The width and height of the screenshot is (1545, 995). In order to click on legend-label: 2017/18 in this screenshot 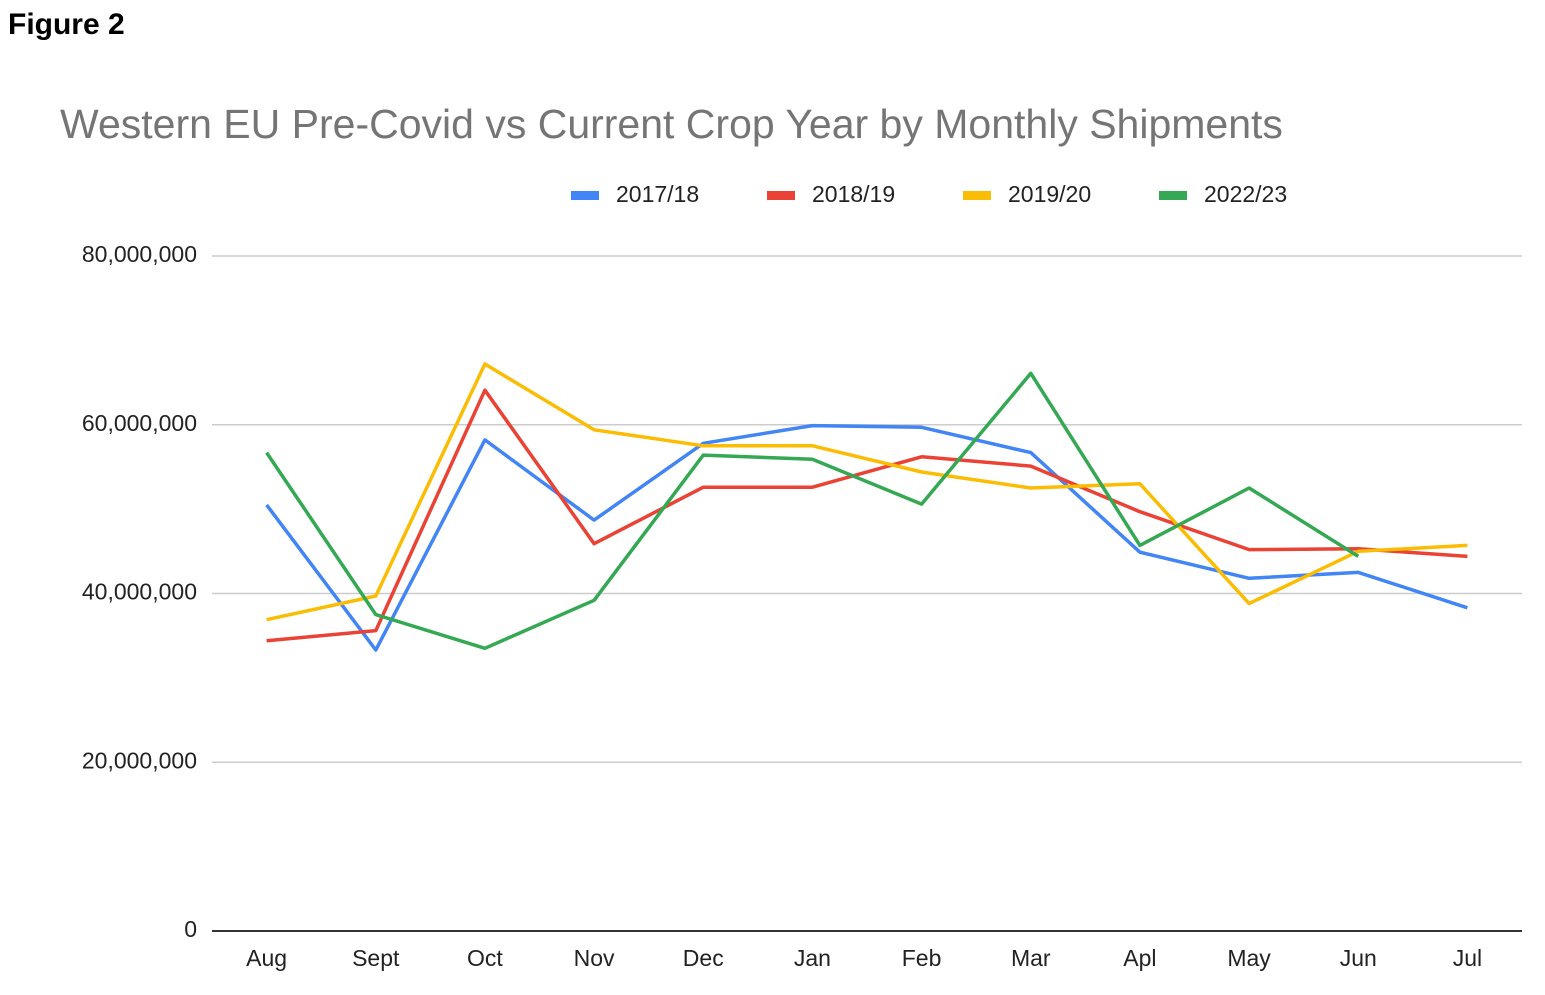, I will do `click(657, 194)`.